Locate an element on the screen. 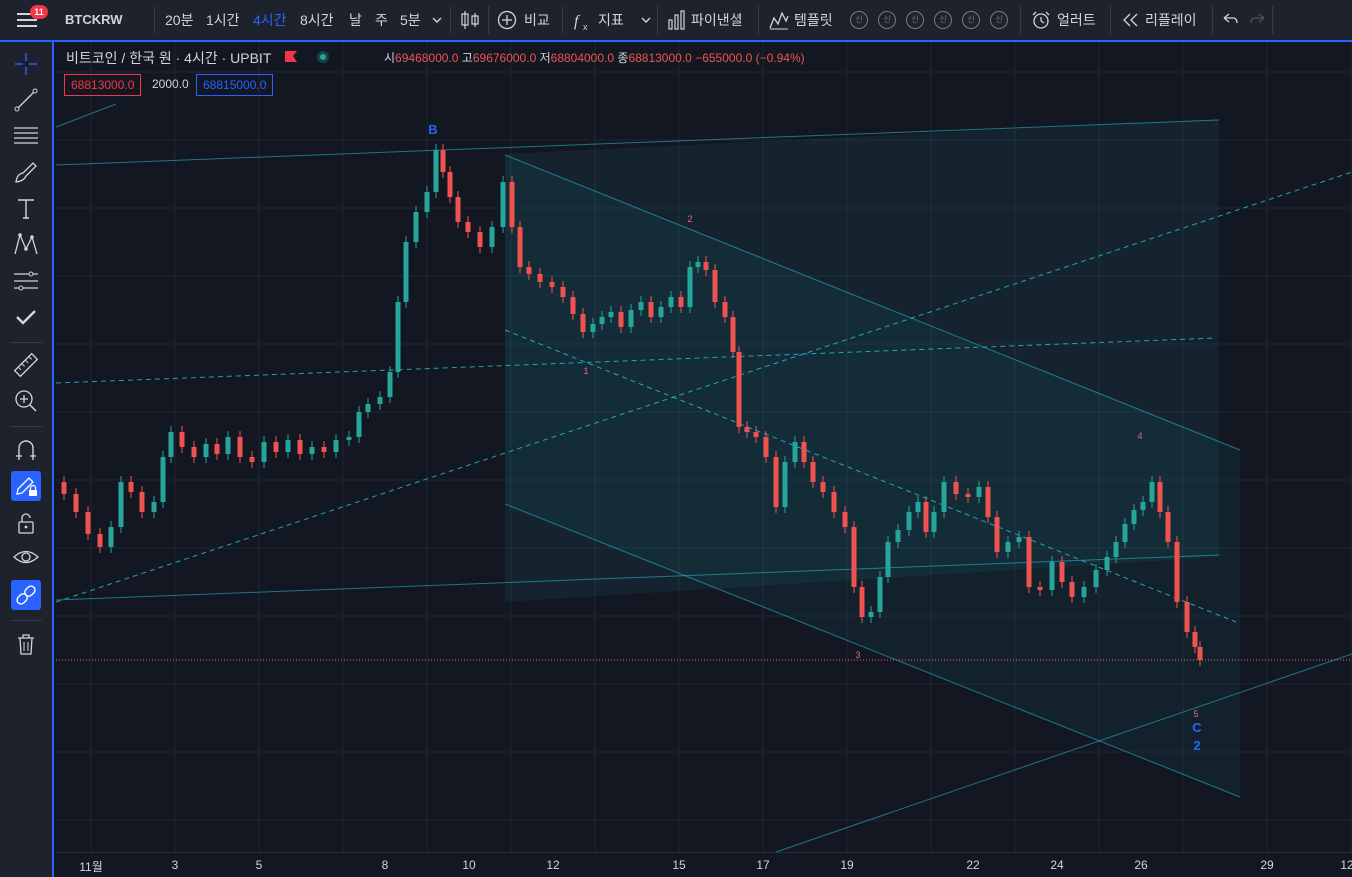  rewind-icon is located at coordinates (1130, 20).